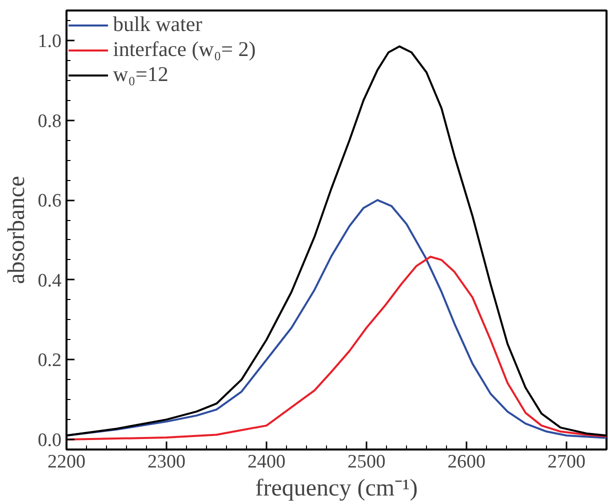  Describe the element at coordinates (336, 489) in the screenshot. I see `x-axis-title: frequency (cm⁻¹)` at that location.